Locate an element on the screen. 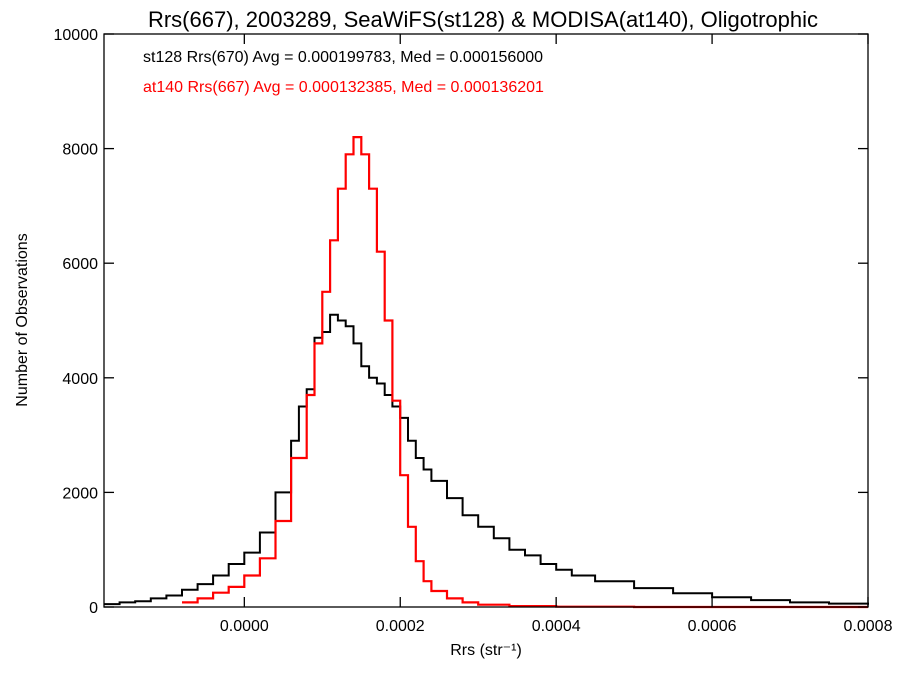 The width and height of the screenshot is (900, 675). y-axis-label: Number of Observations is located at coordinates (22, 319).